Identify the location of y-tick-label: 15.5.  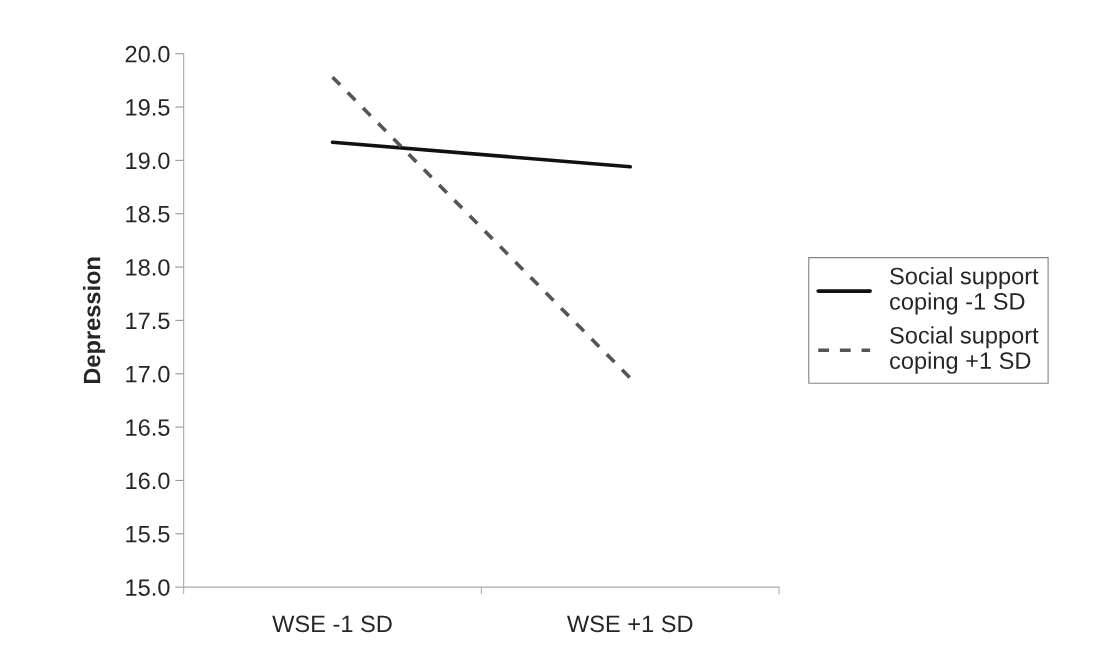
(148, 534).